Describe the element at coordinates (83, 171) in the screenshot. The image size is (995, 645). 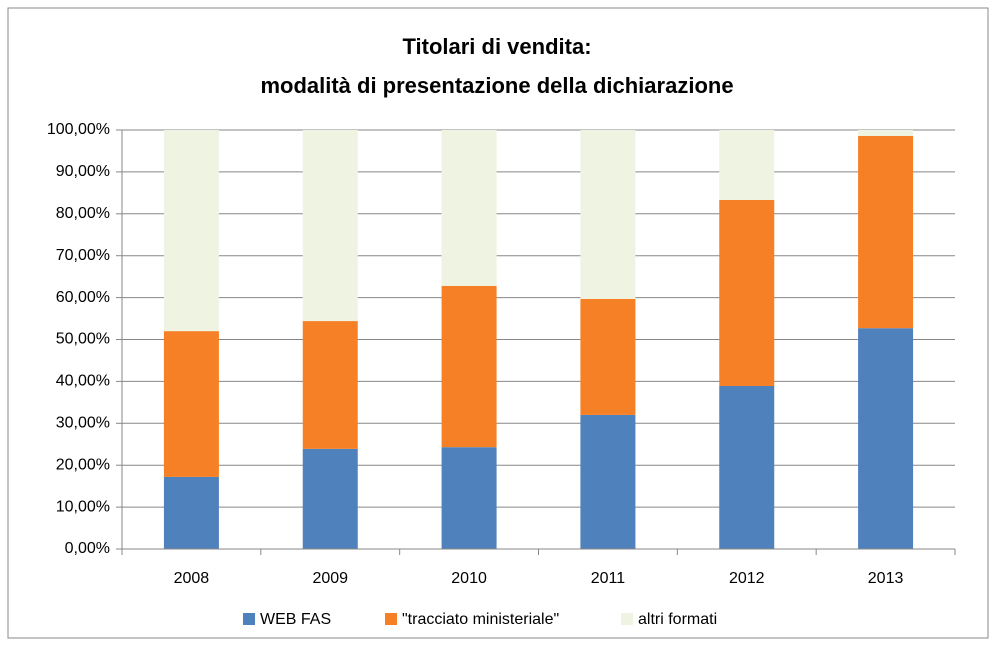
I see `y-tick-label: 90,00%` at that location.